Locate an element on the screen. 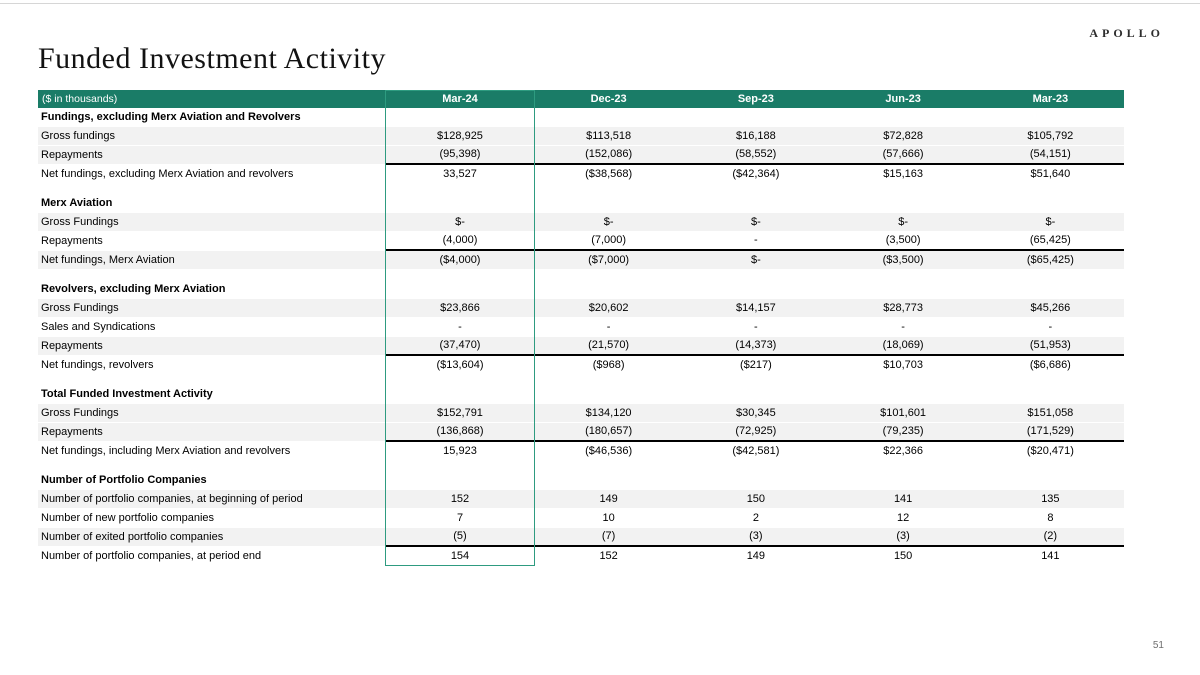  row-label: Number of exited portfolio companies is located at coordinates (211, 537).